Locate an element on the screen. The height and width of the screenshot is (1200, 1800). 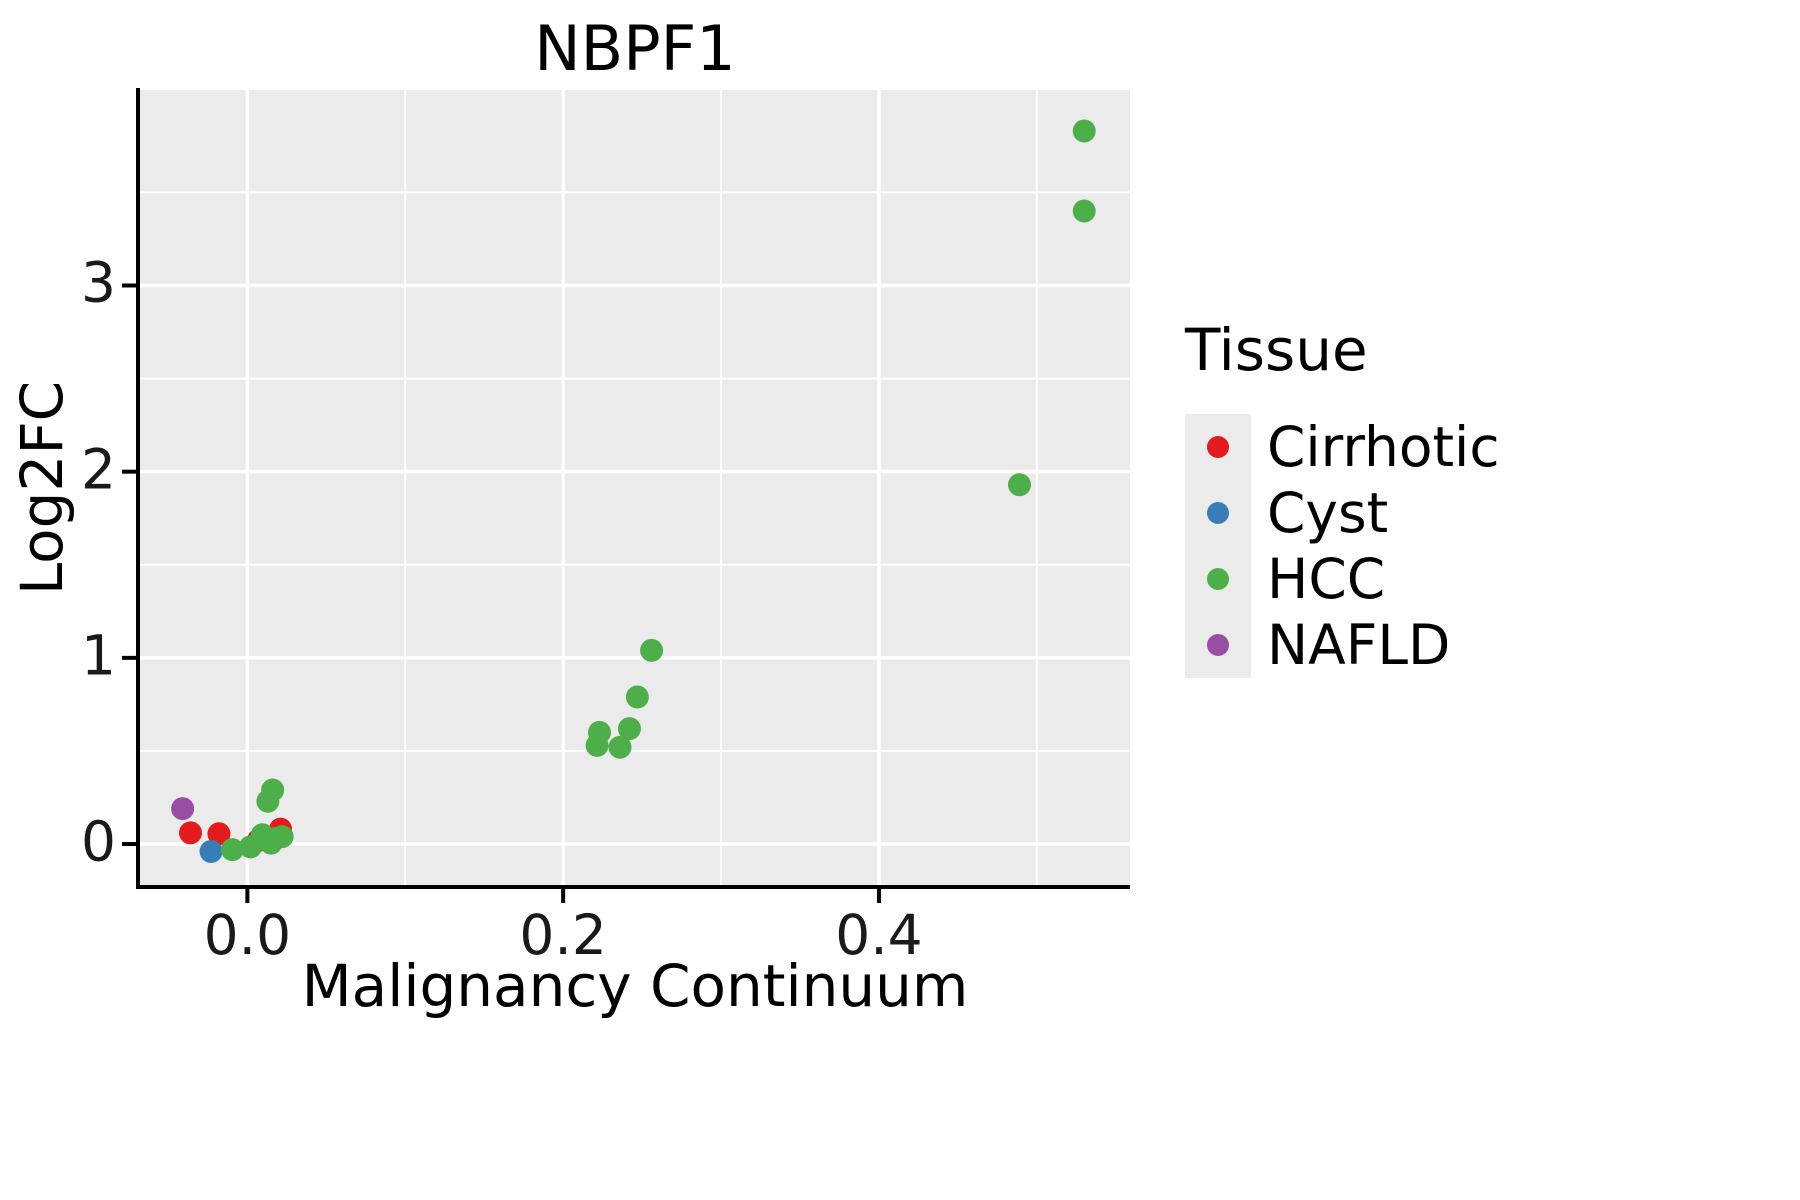
x-tick-label: 0.2 is located at coordinates (563, 935).